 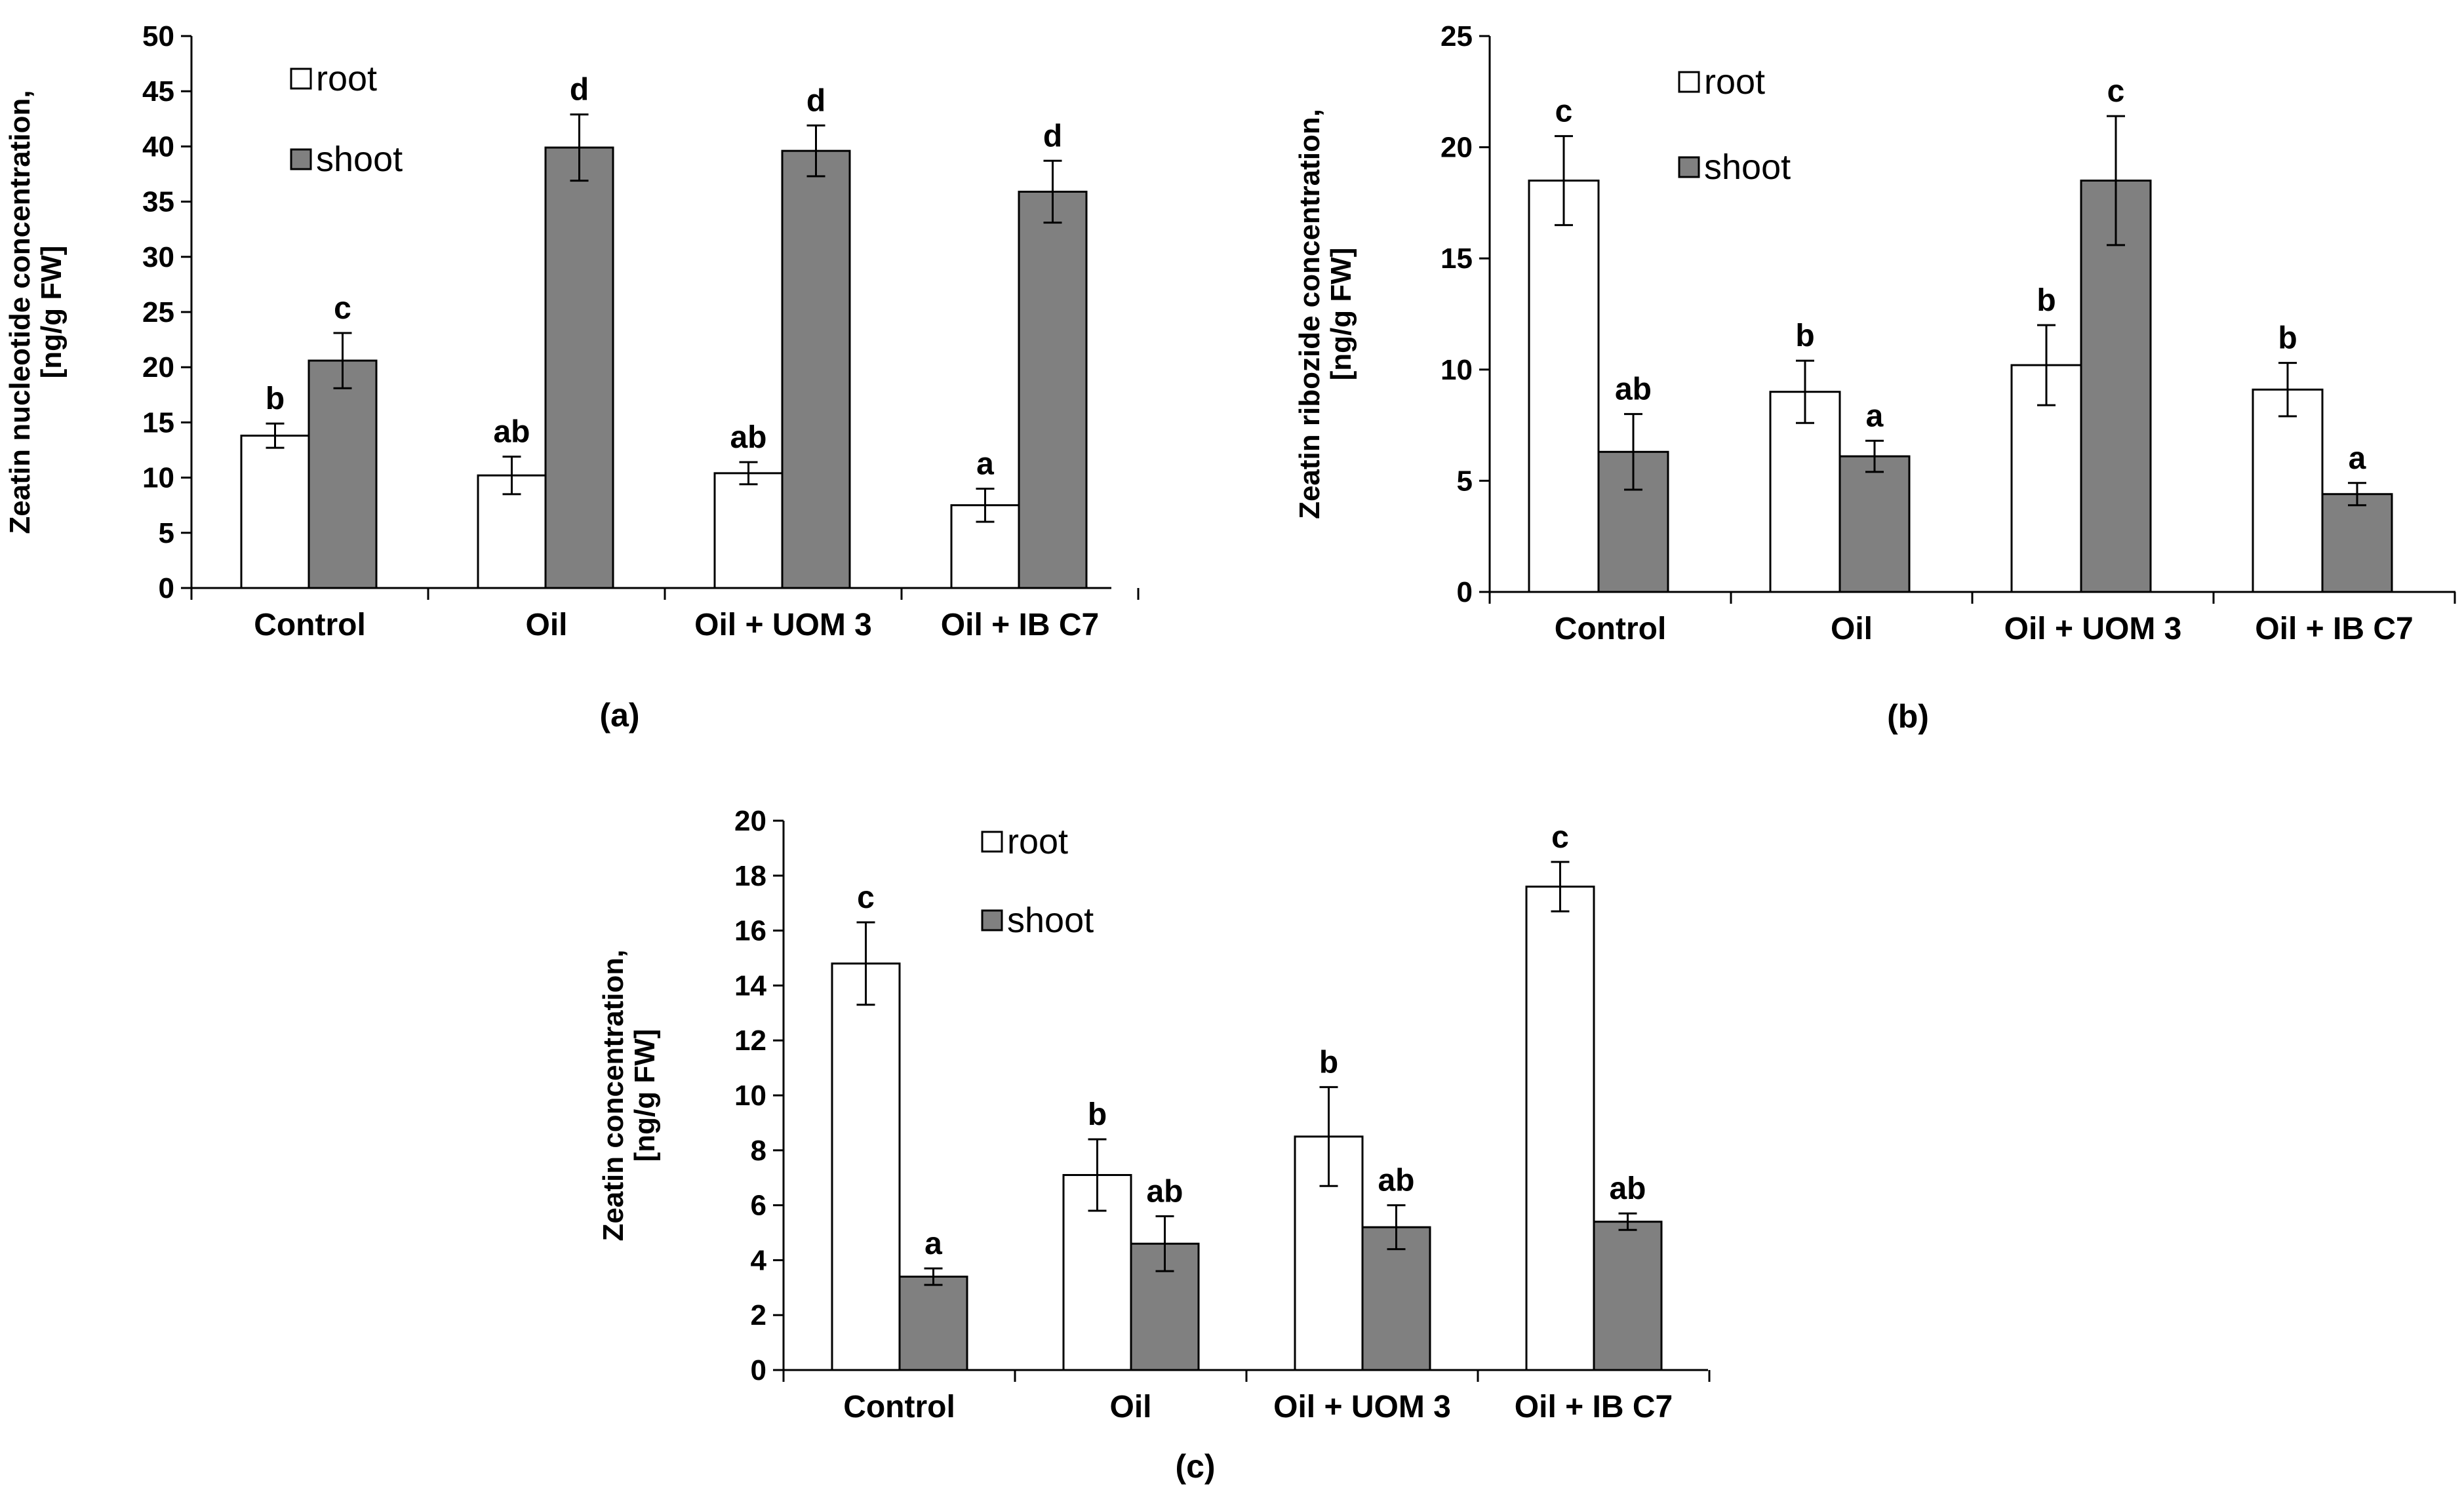 I want to click on panel-label: (a), so click(x=619, y=715).